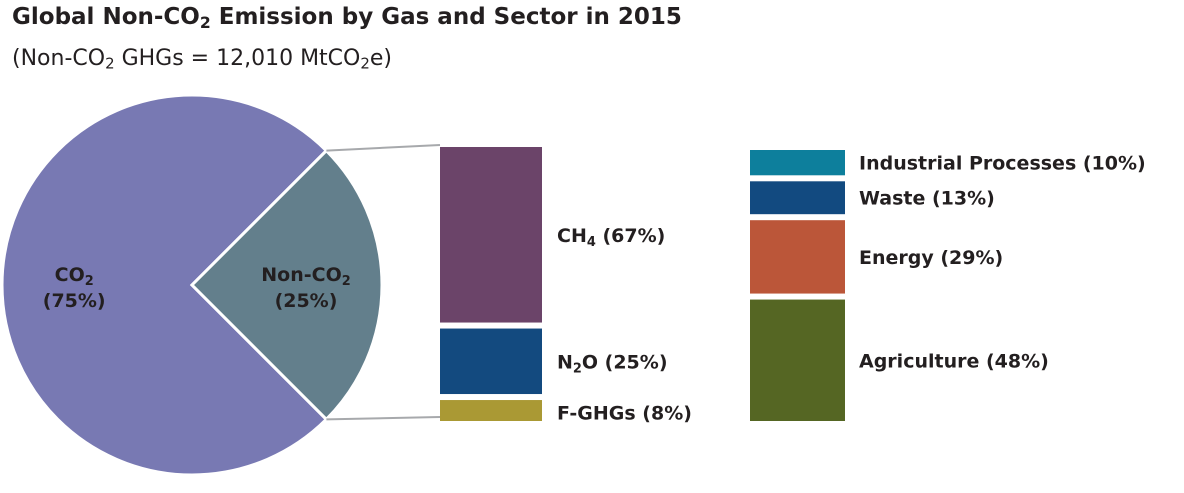 The image size is (1184, 493). What do you see at coordinates (491, 410) in the screenshot?
I see `gas-segment-fghg` at bounding box center [491, 410].